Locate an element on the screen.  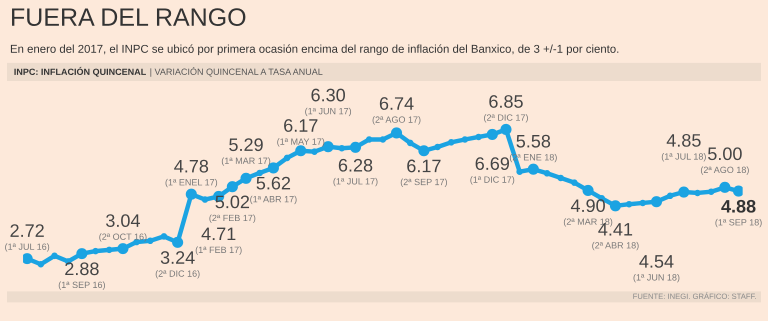
data-label: 5.02 is located at coordinates (233, 202).